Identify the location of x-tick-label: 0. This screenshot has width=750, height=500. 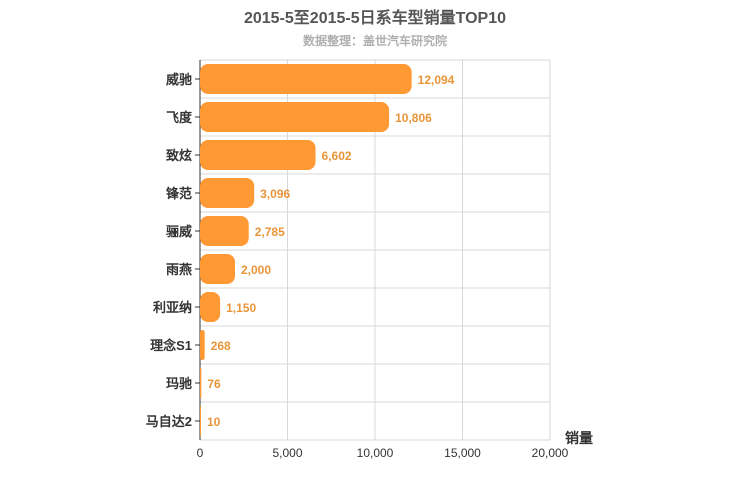
(200, 453).